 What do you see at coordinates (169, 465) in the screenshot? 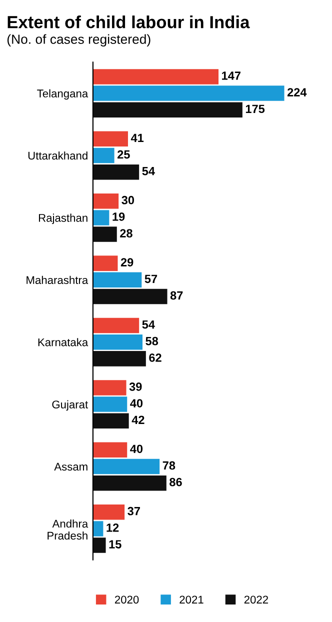
I see `data-label: 78` at bounding box center [169, 465].